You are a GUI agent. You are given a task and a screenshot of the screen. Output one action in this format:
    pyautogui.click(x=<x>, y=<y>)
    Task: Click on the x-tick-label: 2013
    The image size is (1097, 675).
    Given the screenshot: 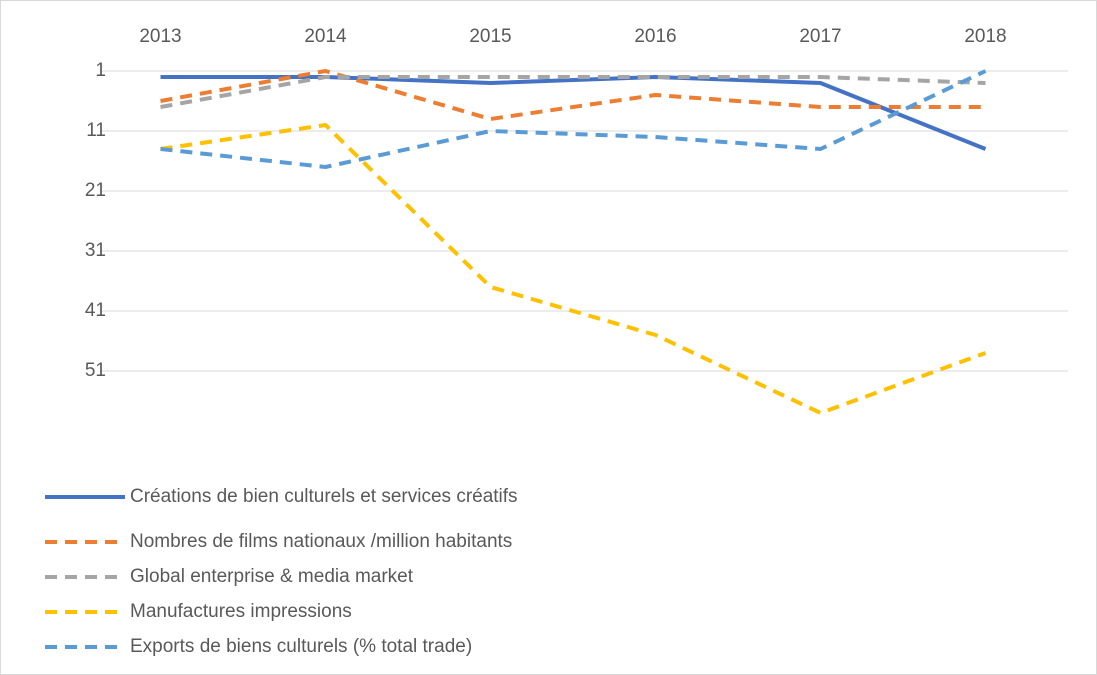 What is the action you would take?
    pyautogui.click(x=160, y=36)
    